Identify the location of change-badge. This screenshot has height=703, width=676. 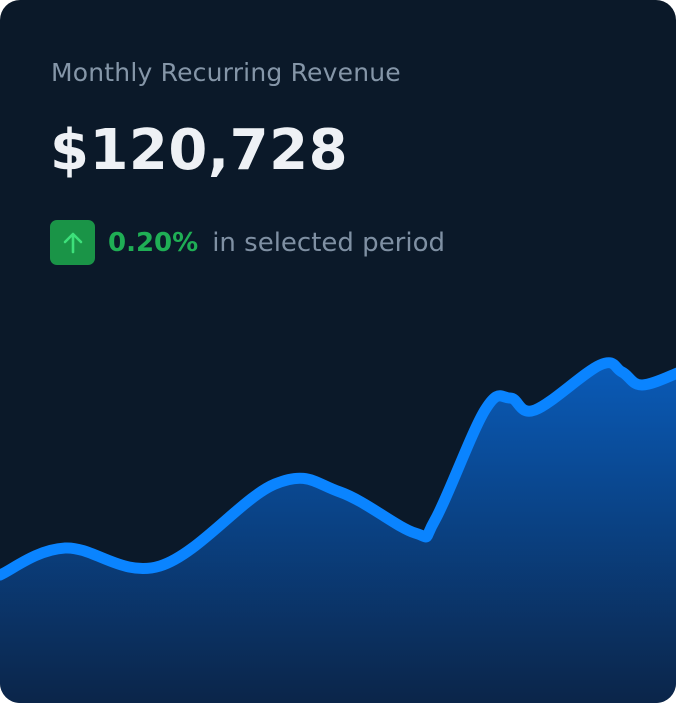
(72, 242).